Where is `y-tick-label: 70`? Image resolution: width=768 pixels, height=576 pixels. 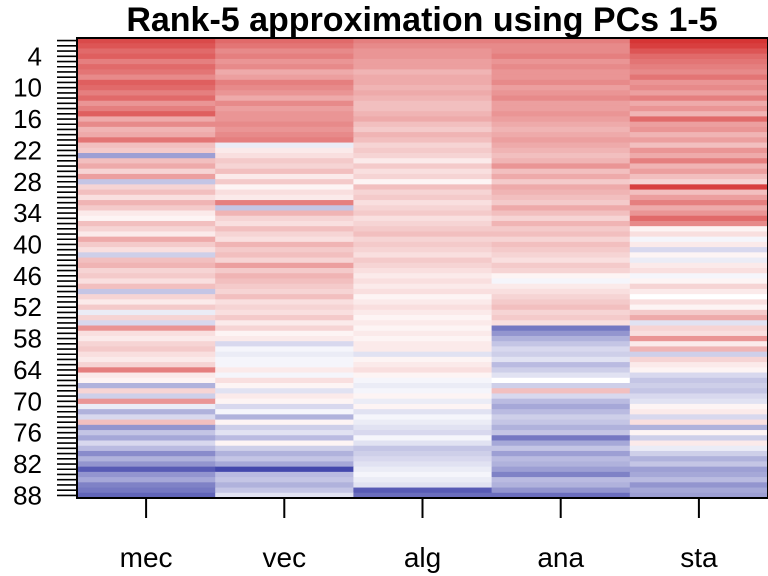
y-tick-label: 70 is located at coordinates (27, 401).